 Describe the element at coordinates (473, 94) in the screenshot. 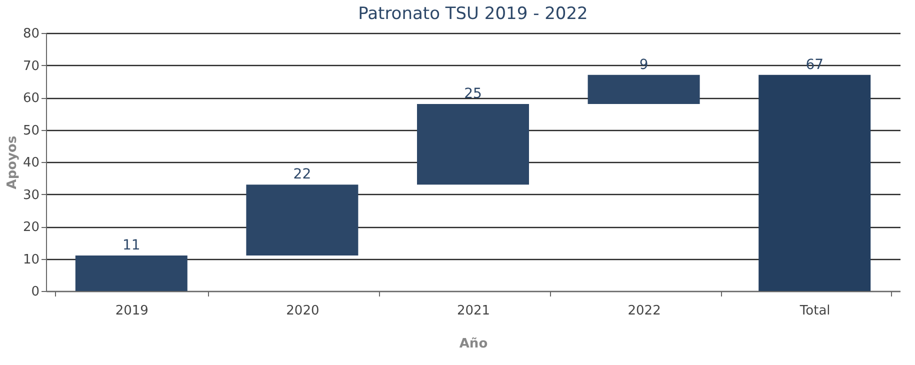

I see `data-label: 25` at that location.